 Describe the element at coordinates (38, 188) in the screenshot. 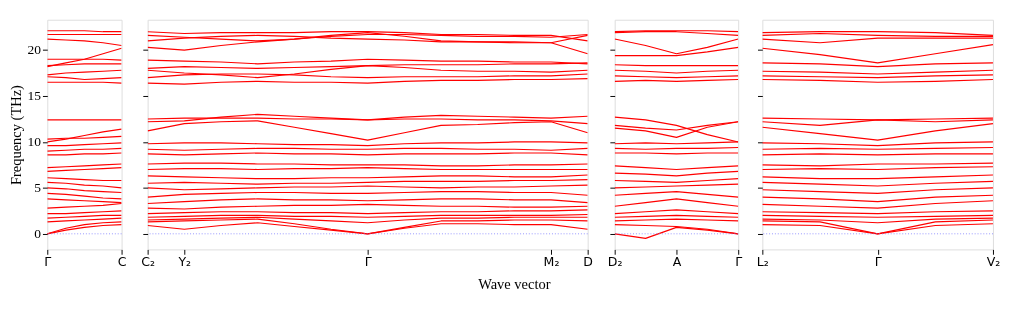

I see `y-tick-label: 5` at that location.